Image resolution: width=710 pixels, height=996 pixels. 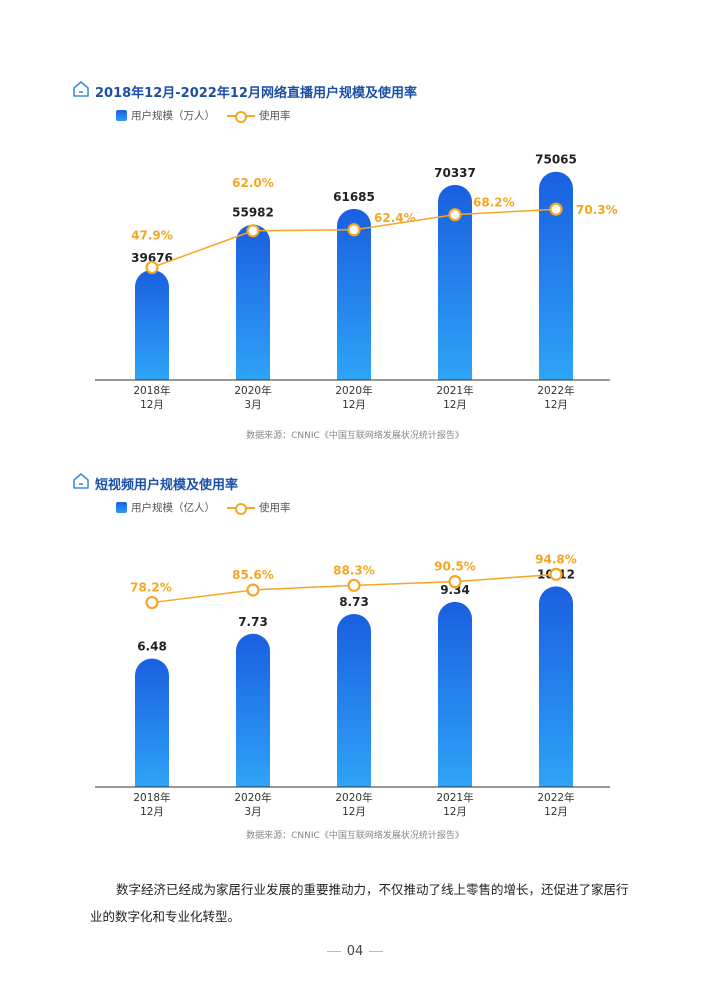 What do you see at coordinates (354, 197) in the screenshot?
I see `bar-value-label: 61685` at bounding box center [354, 197].